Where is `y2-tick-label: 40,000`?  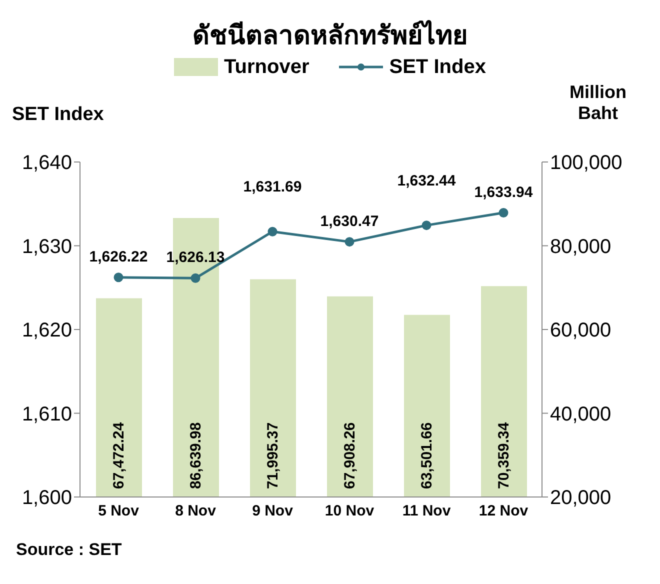
y2-tick-label: 40,000 is located at coordinates (581, 414).